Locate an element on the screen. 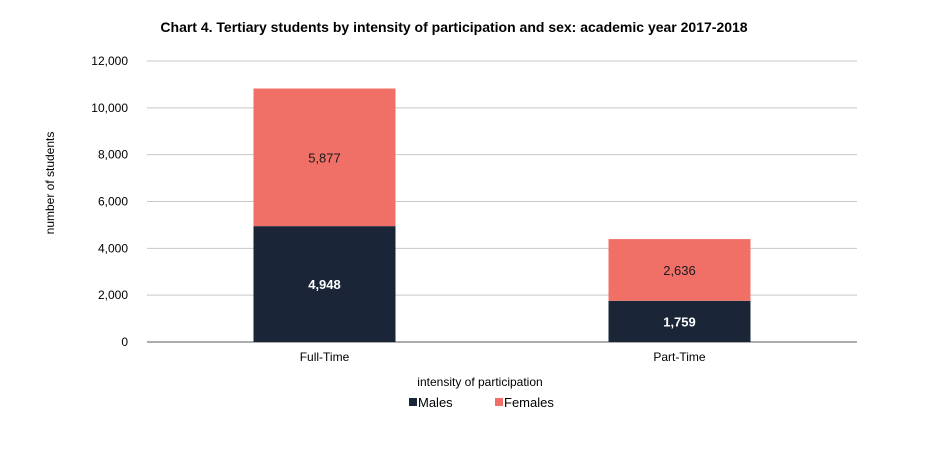 This screenshot has height=456, width=942. x-tick-label: Full-Time is located at coordinates (325, 357).